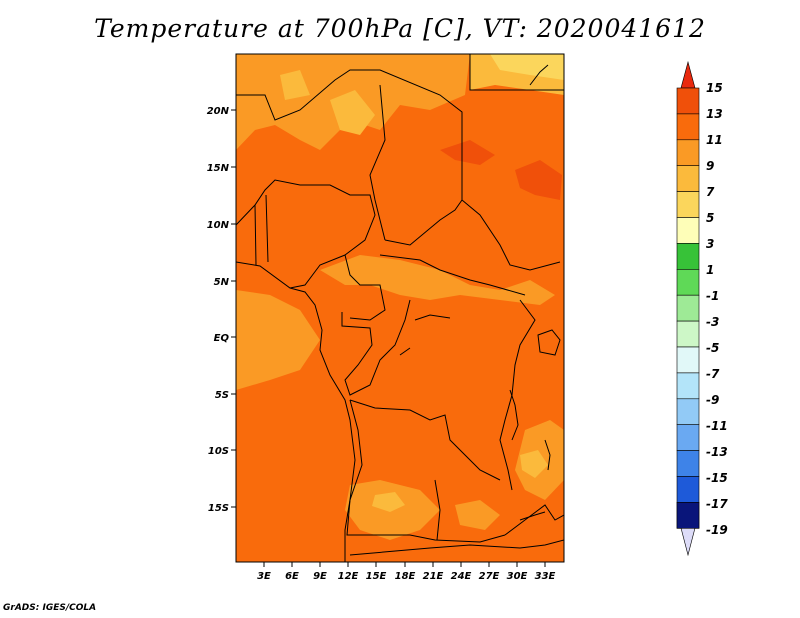  I want to click on colorbar-label: 9, so click(710, 166).